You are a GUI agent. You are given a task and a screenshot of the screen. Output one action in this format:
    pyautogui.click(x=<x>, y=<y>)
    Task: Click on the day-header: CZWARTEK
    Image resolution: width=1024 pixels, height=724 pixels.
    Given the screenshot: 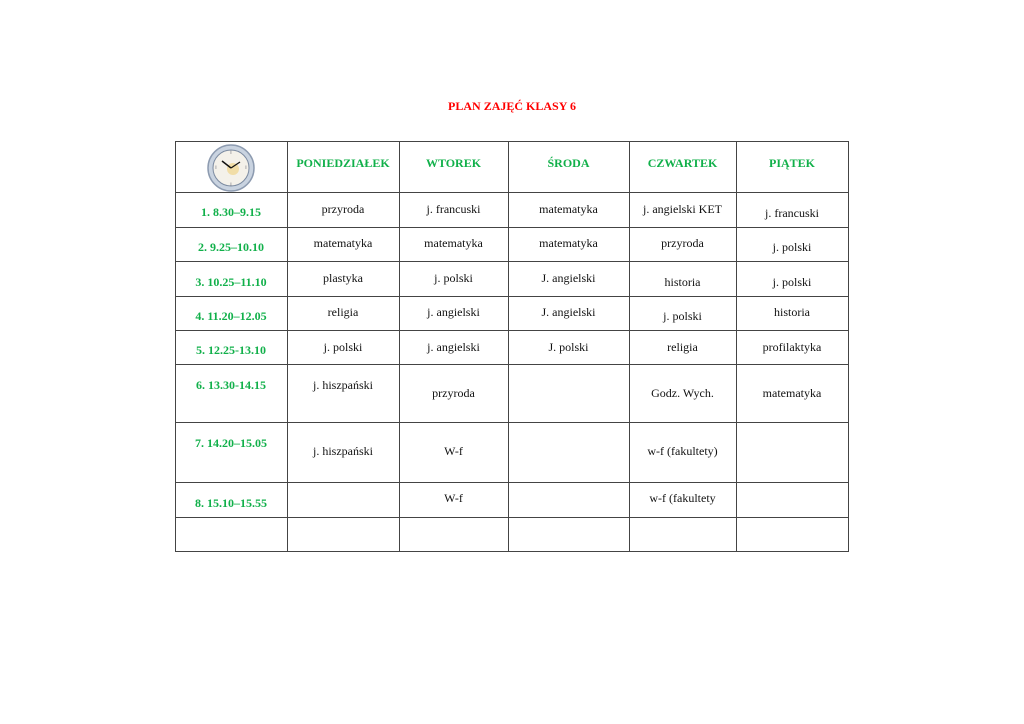 What is the action you would take?
    pyautogui.click(x=682, y=163)
    